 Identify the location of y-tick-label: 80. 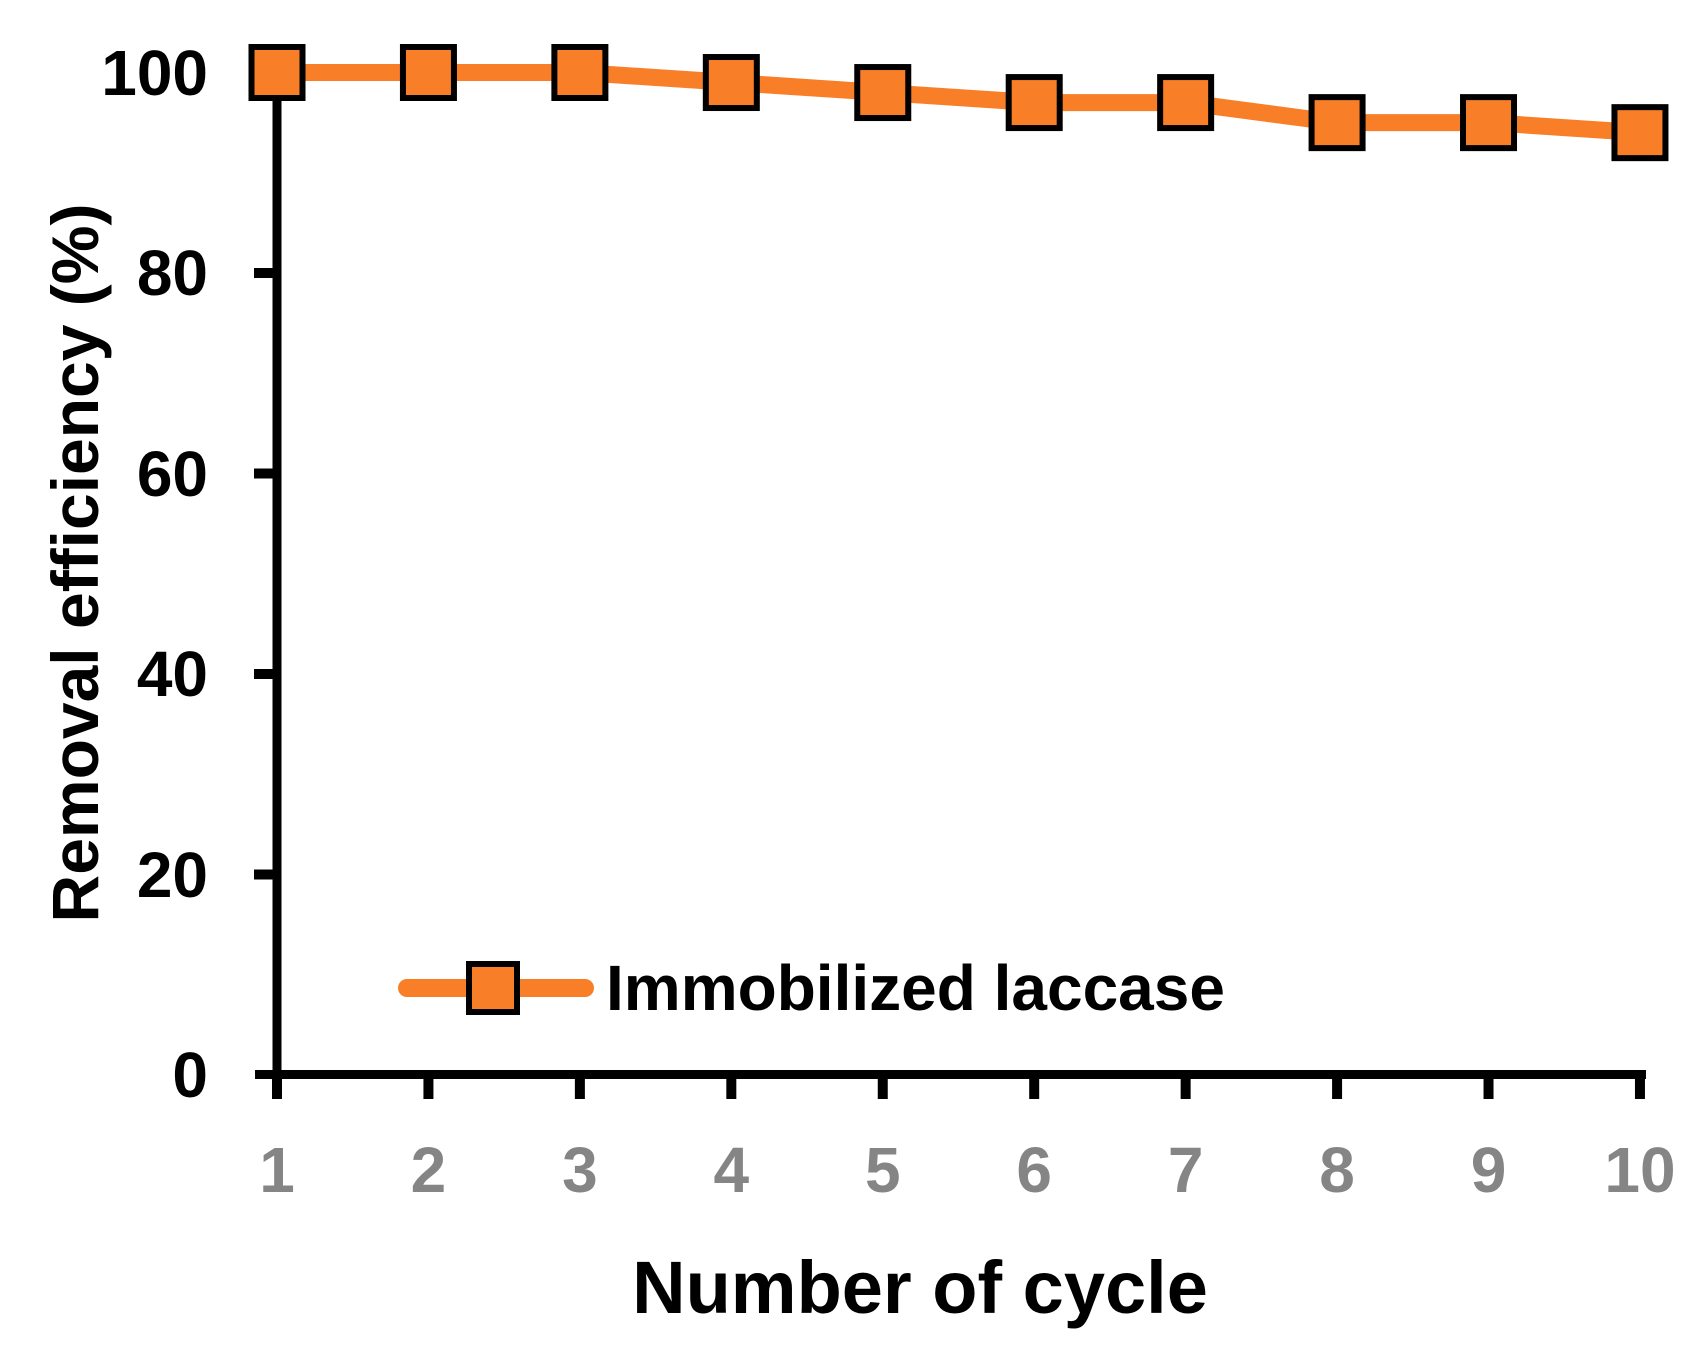
(172, 273).